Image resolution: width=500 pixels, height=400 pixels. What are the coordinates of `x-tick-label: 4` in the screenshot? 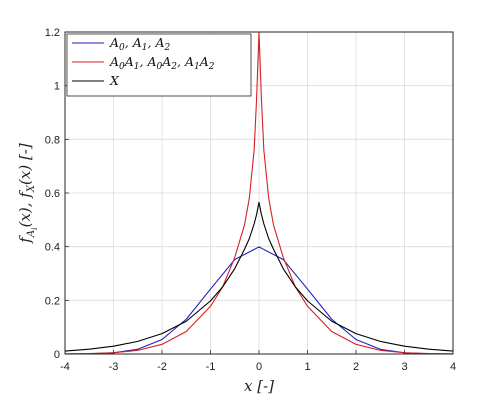 It's located at (453, 367).